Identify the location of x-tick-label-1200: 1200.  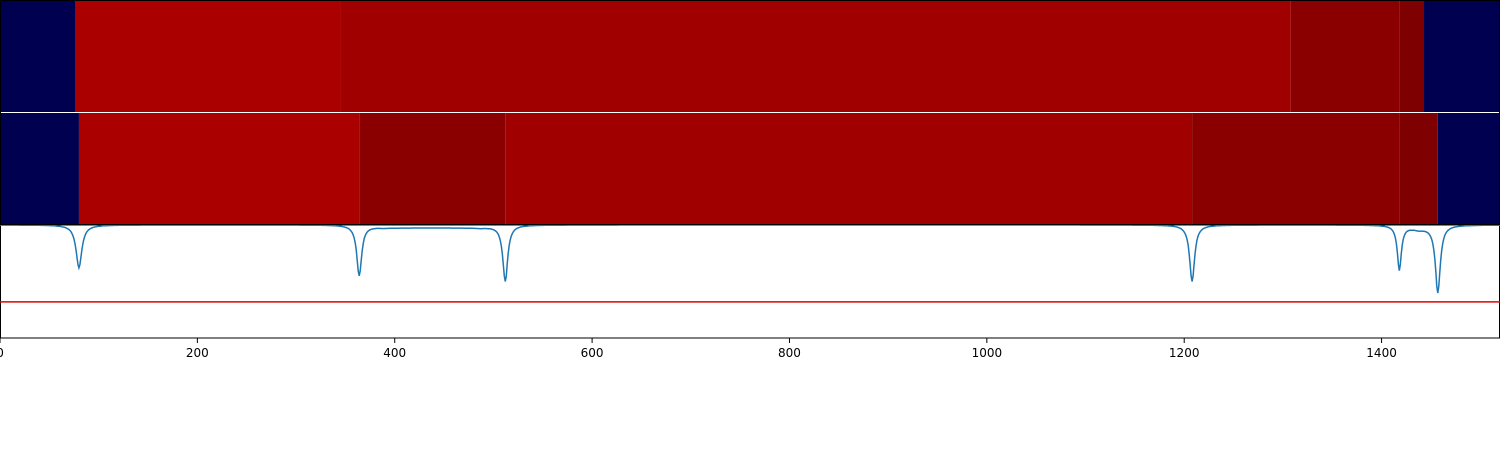
(1184, 353).